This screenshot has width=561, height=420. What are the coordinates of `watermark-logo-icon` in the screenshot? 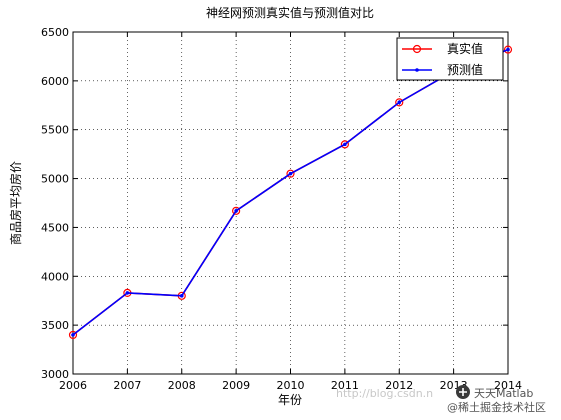 It's located at (463, 392).